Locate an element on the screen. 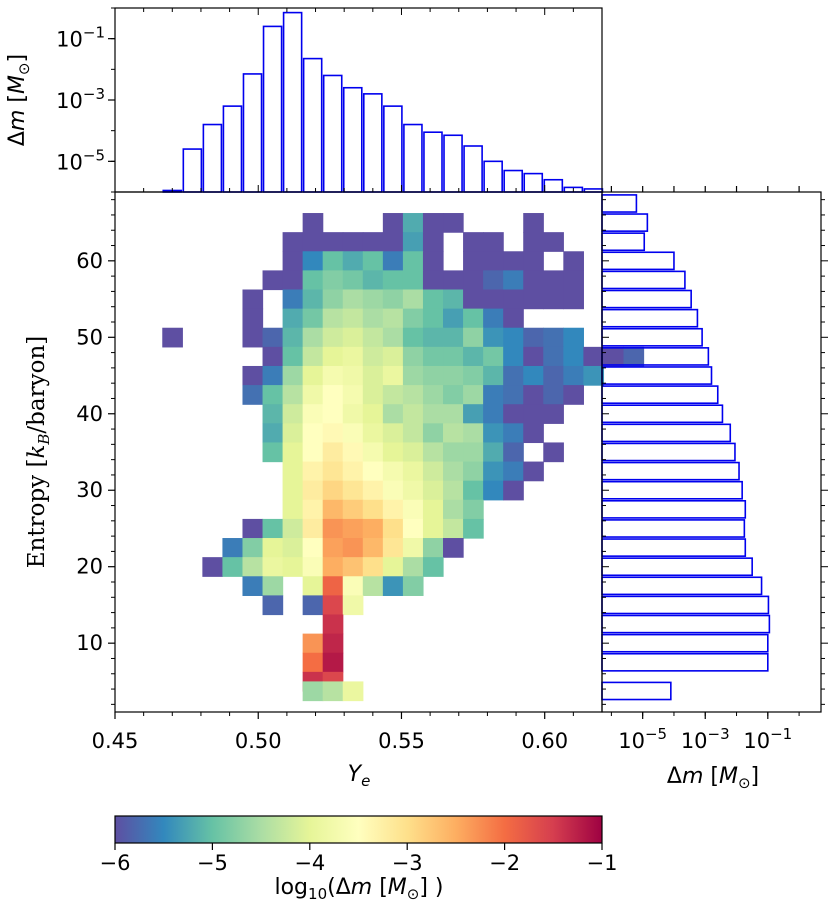  top-histogram-bars is located at coordinates (383, 102).